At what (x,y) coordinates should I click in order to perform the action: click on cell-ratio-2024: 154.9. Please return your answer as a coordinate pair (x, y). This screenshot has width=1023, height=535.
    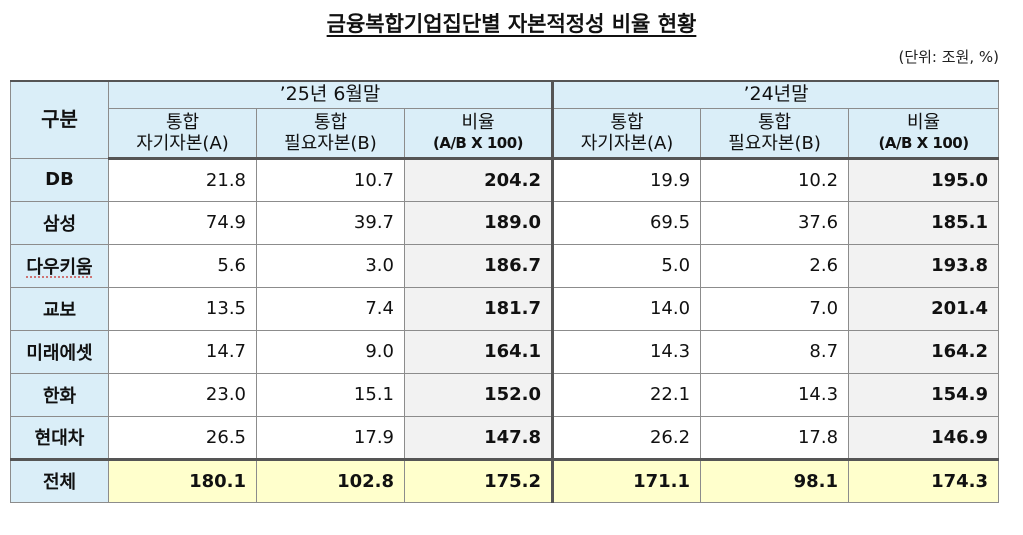
    Looking at the image, I should click on (924, 394).